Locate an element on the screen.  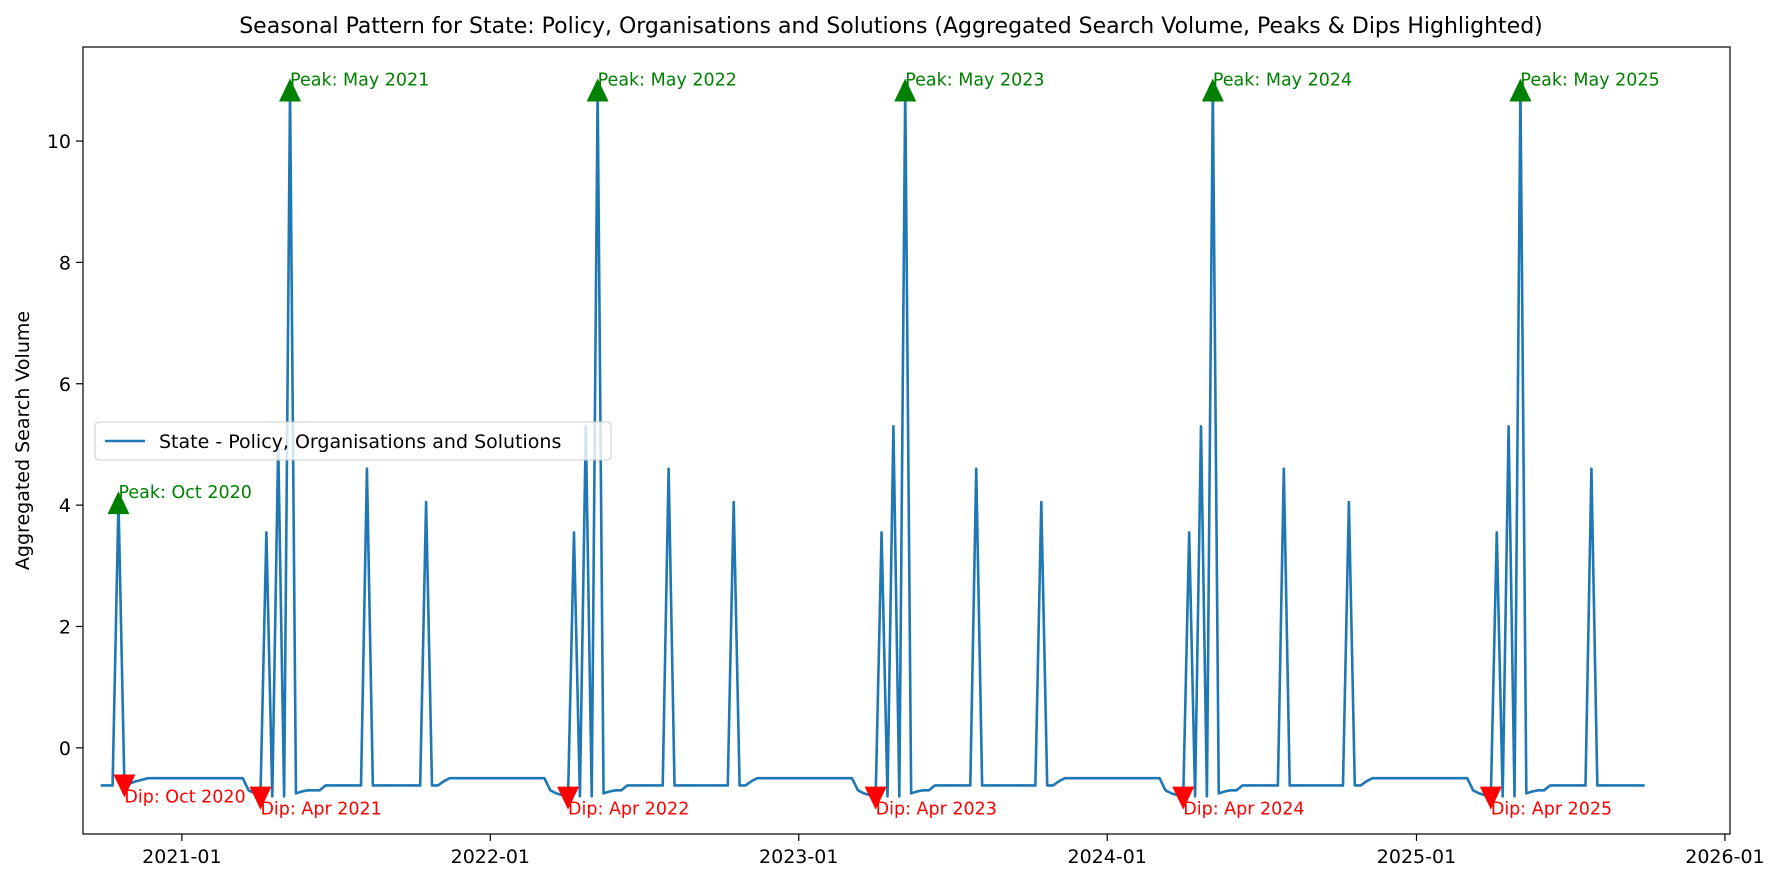
y-axis-label: Aggregated Search Volume is located at coordinates (23, 440).